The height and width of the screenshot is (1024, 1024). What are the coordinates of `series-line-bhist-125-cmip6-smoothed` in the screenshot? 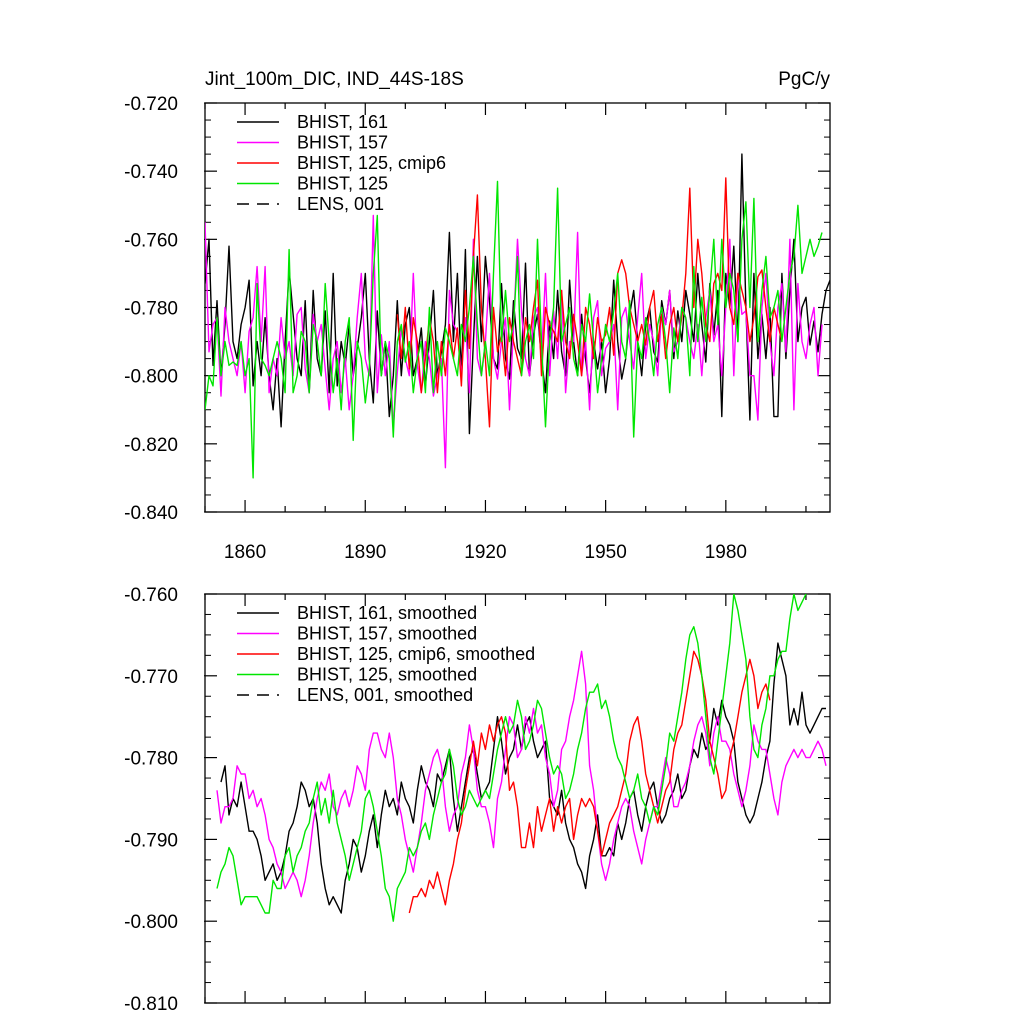 It's located at (589, 782).